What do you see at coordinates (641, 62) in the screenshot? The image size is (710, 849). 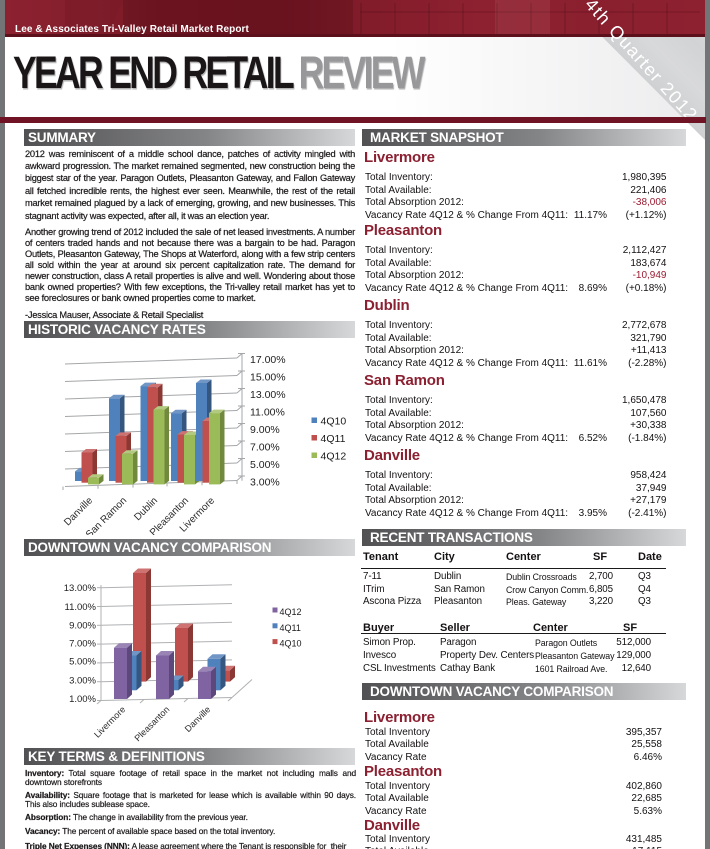 I see `svg-text: 4th Quarter 2012` at bounding box center [641, 62].